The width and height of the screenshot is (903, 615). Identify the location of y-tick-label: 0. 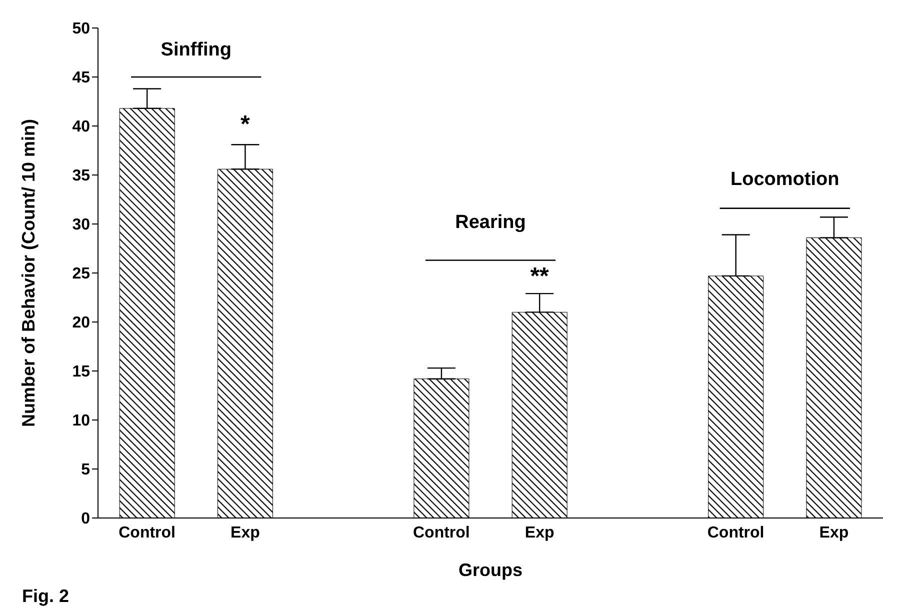
(85, 519).